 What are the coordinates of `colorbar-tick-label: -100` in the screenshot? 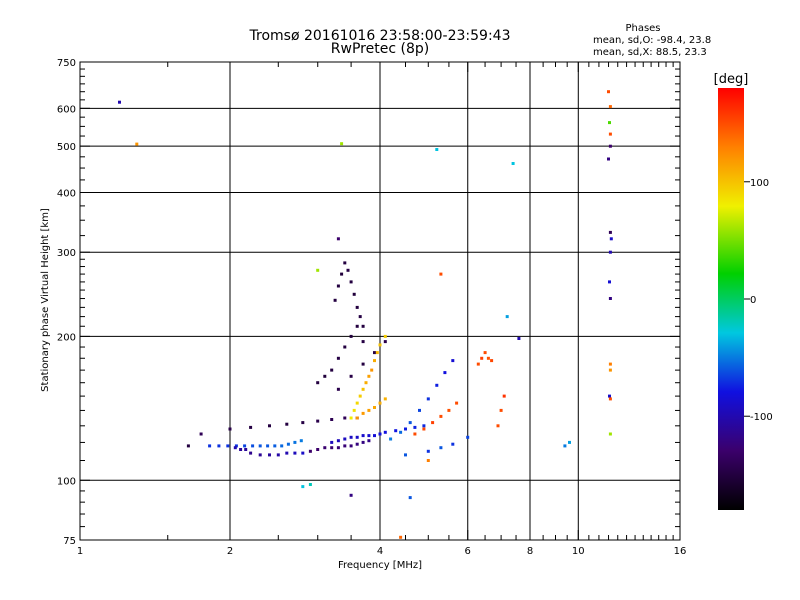 It's located at (761, 417).